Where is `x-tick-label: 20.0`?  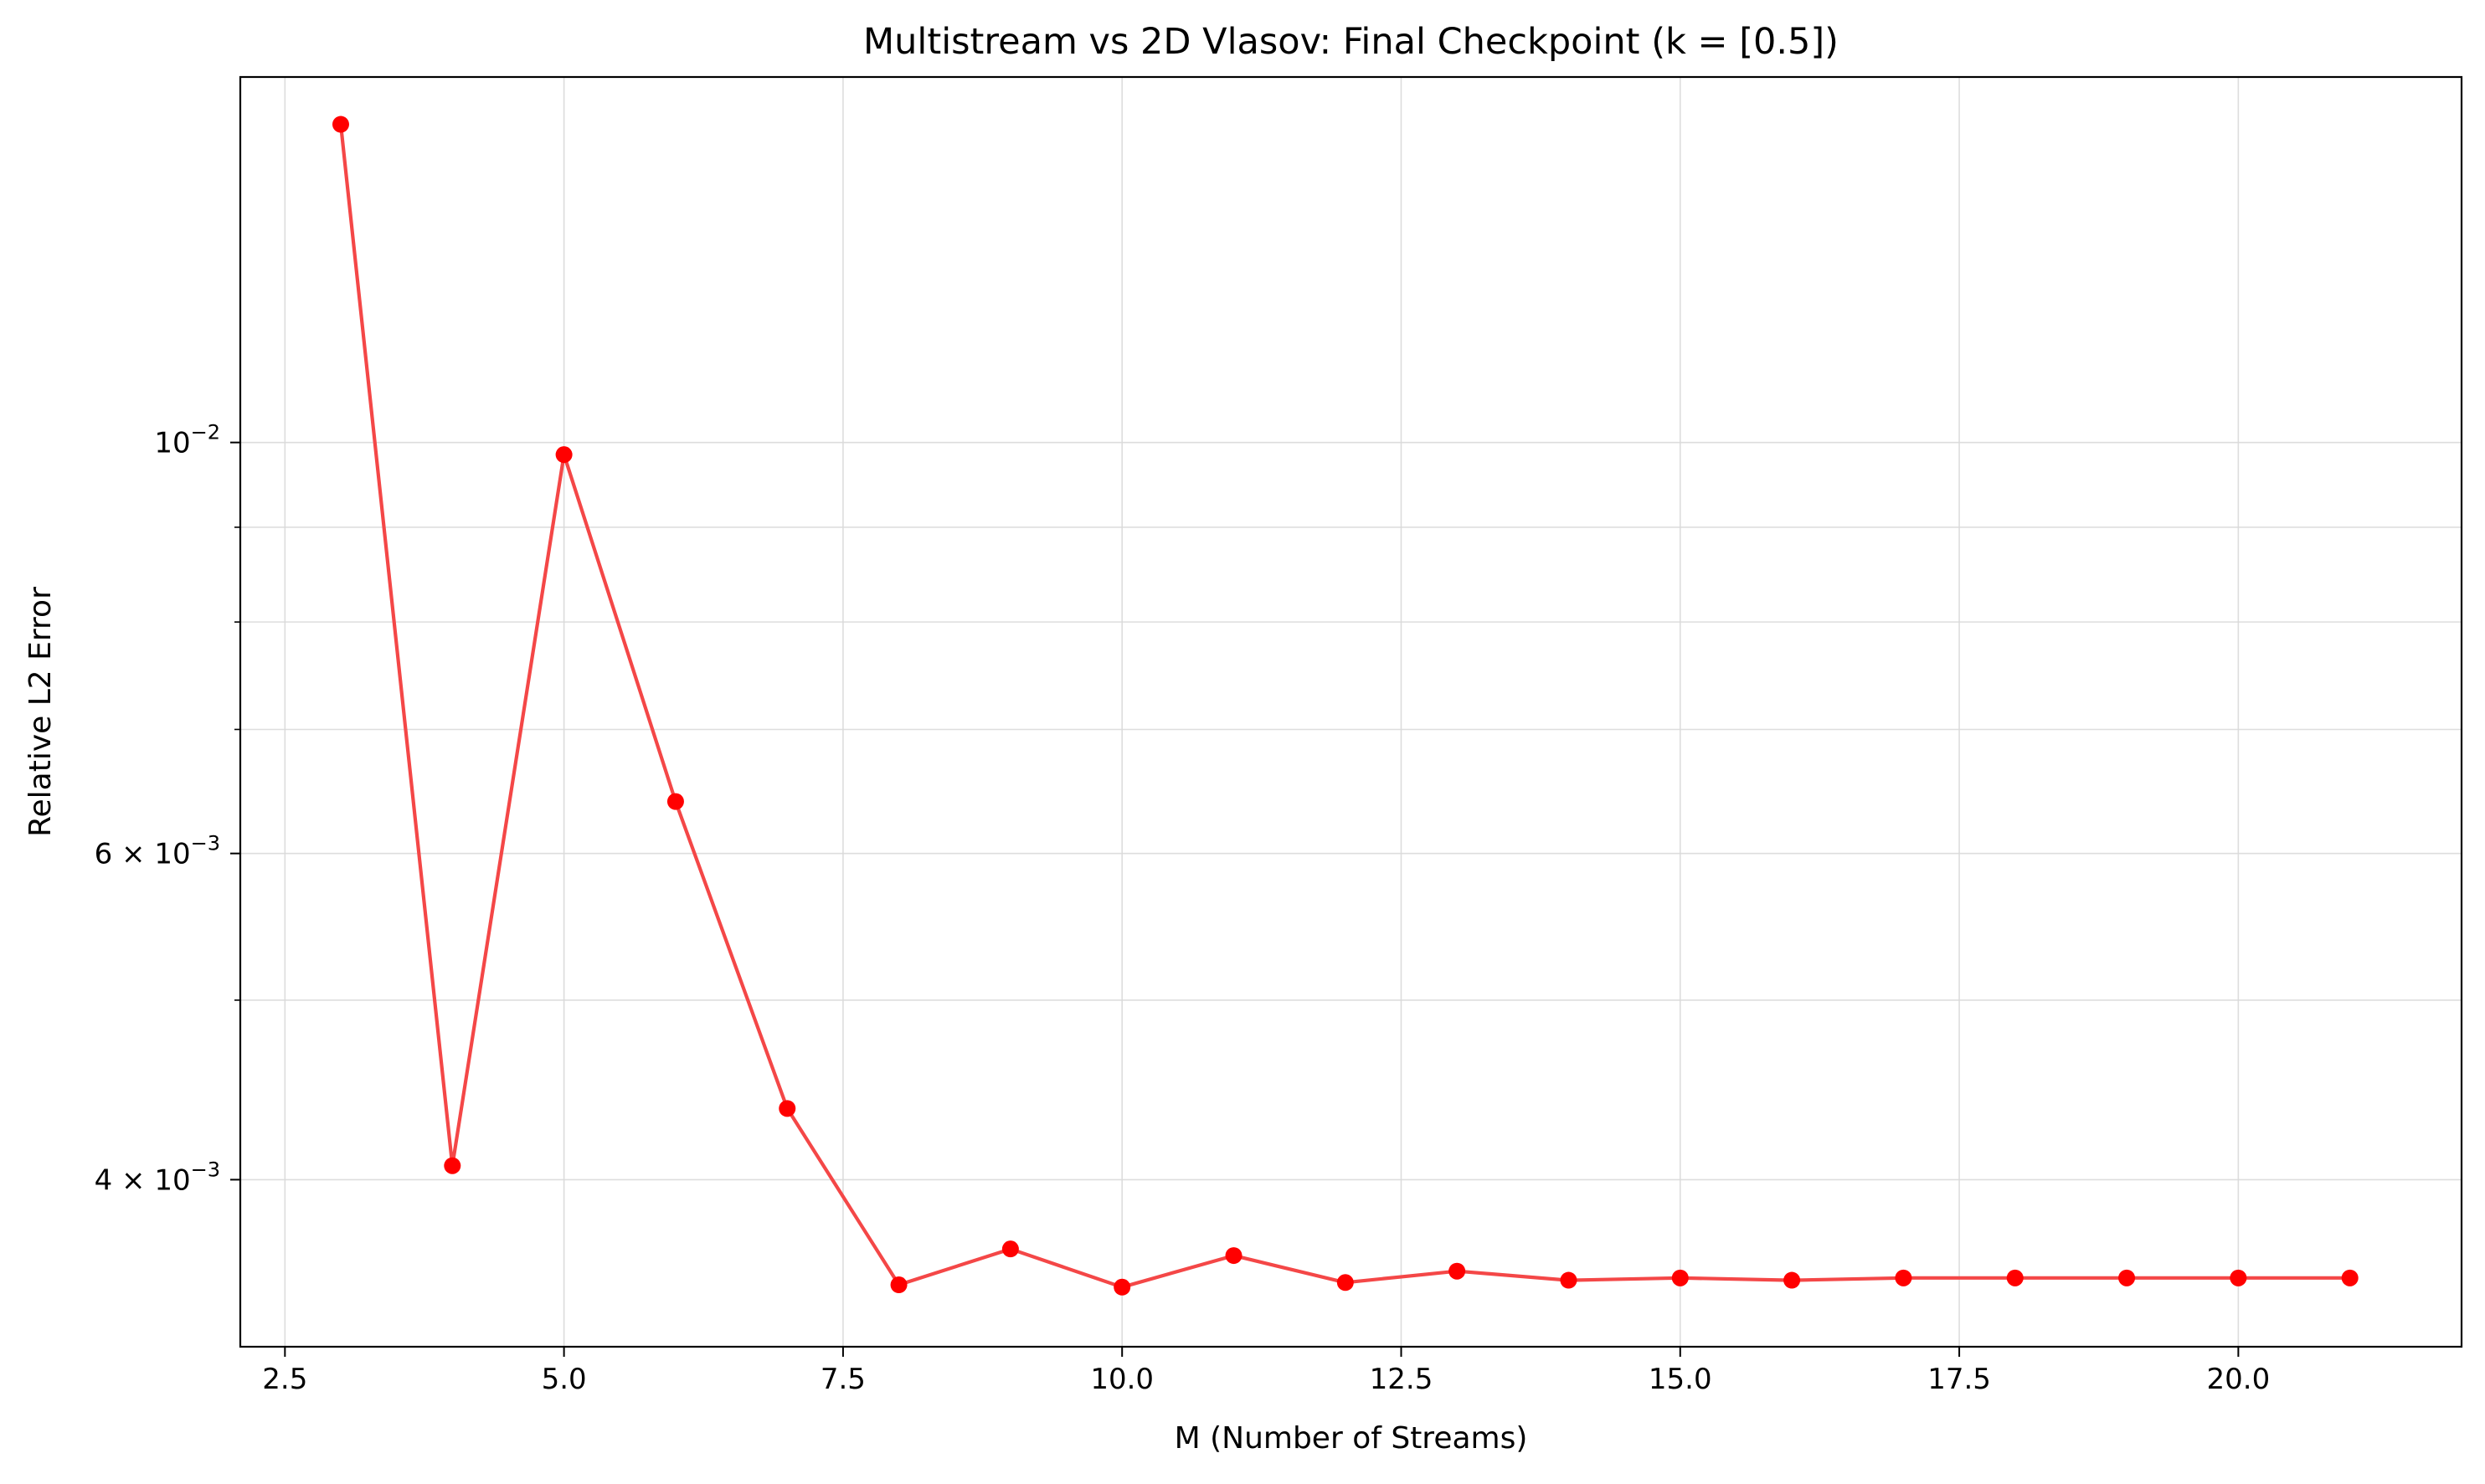 x-tick-label: 20.0 is located at coordinates (2239, 1379).